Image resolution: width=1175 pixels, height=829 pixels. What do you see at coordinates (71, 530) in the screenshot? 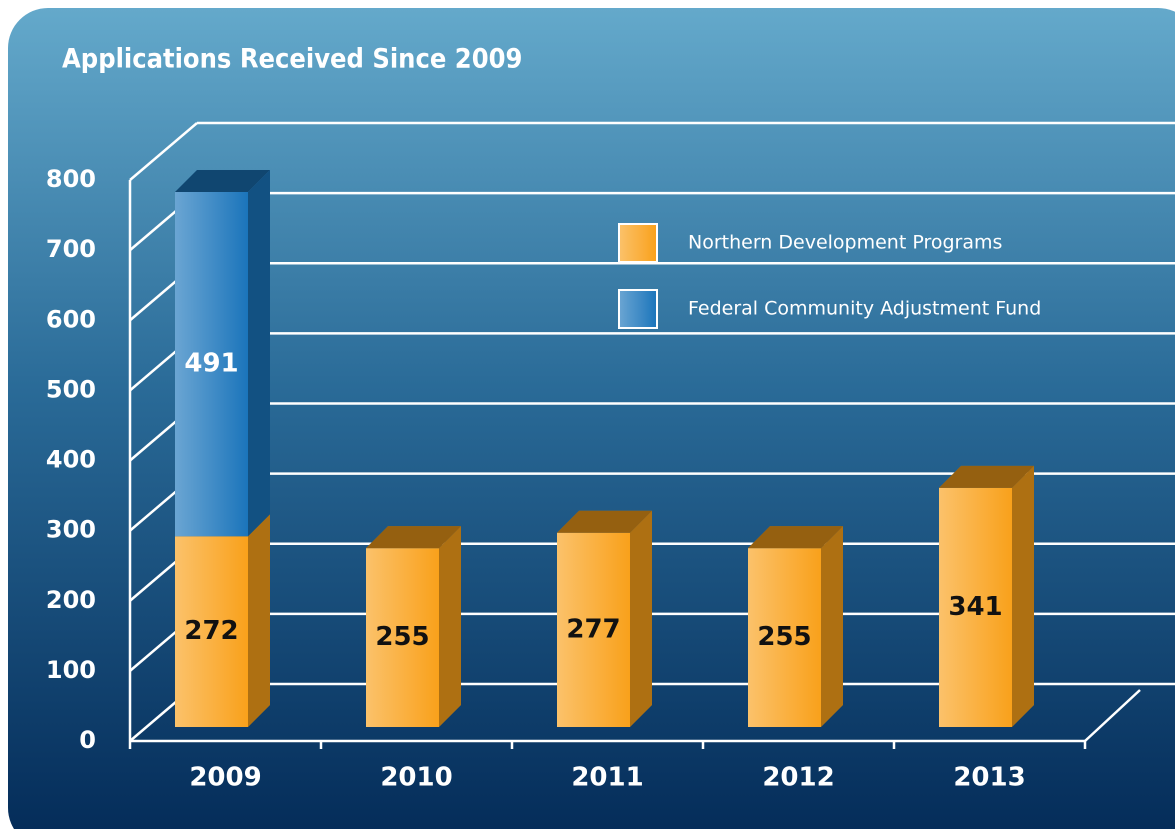
I see `y-tick-label: 300` at bounding box center [71, 530].